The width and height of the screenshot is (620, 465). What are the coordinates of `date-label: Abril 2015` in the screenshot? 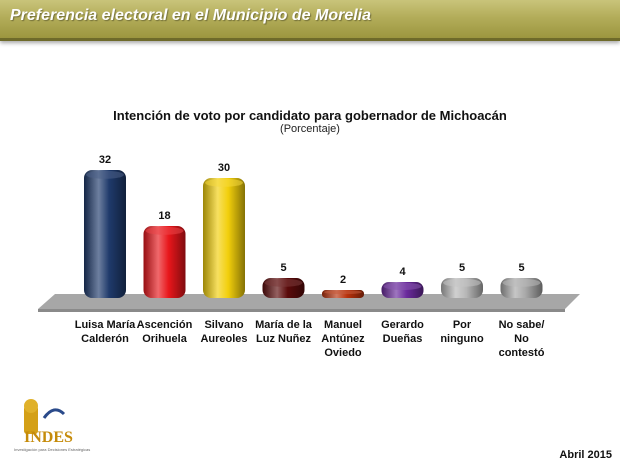 It's located at (585, 455).